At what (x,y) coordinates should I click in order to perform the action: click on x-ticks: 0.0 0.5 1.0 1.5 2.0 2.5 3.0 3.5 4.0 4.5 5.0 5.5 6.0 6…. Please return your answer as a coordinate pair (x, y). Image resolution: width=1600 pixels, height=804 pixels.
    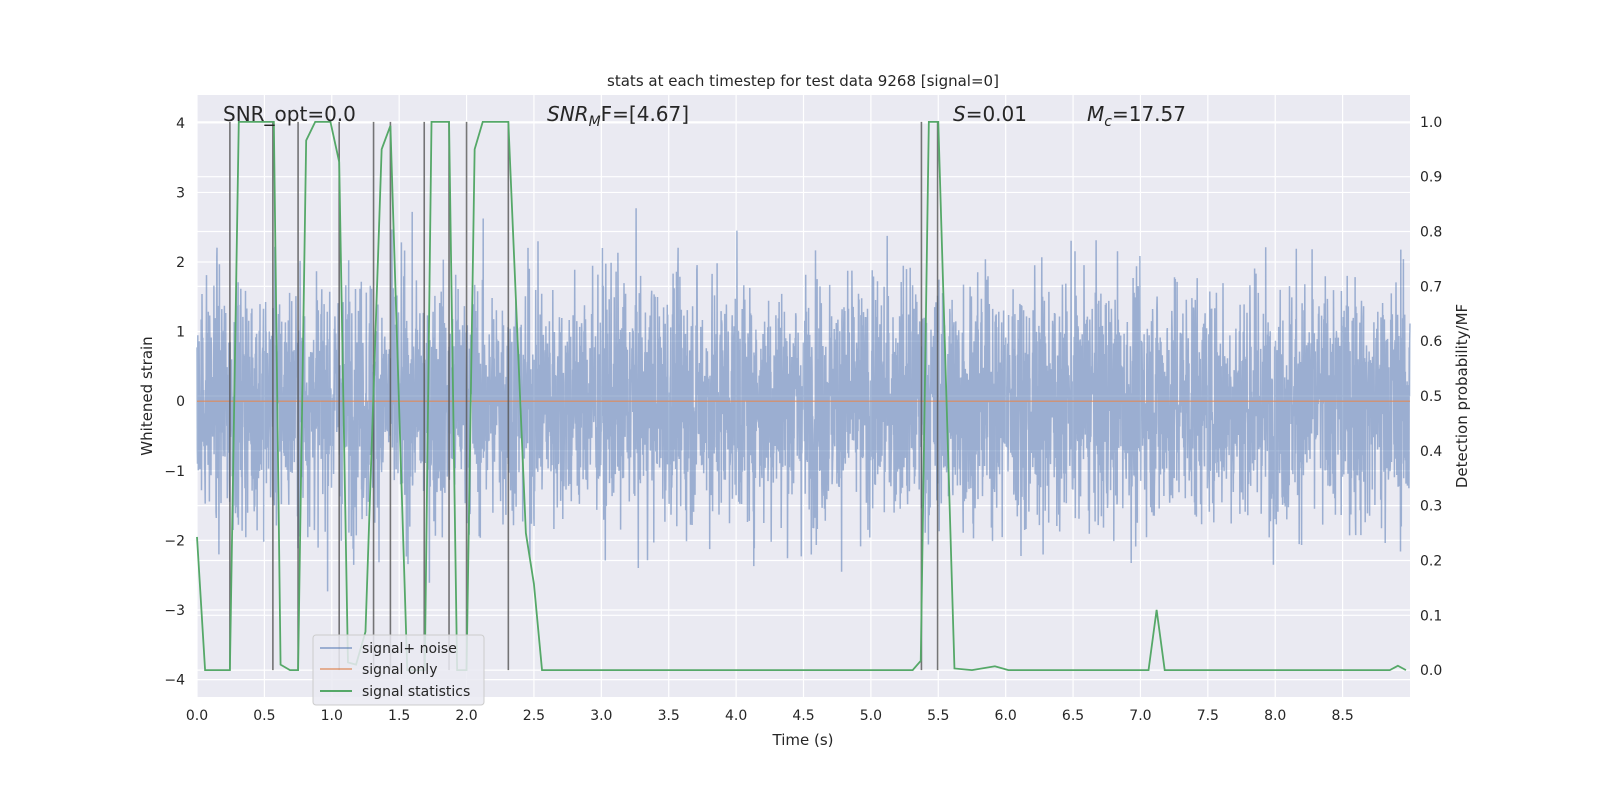
    Looking at the image, I should click on (770, 716).